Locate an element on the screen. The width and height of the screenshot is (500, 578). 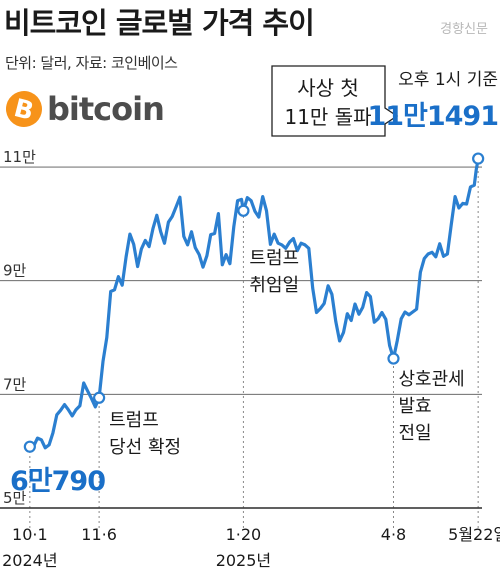
page-title: 비트코인 글로벌 가격 추이 is located at coordinates (159, 23).